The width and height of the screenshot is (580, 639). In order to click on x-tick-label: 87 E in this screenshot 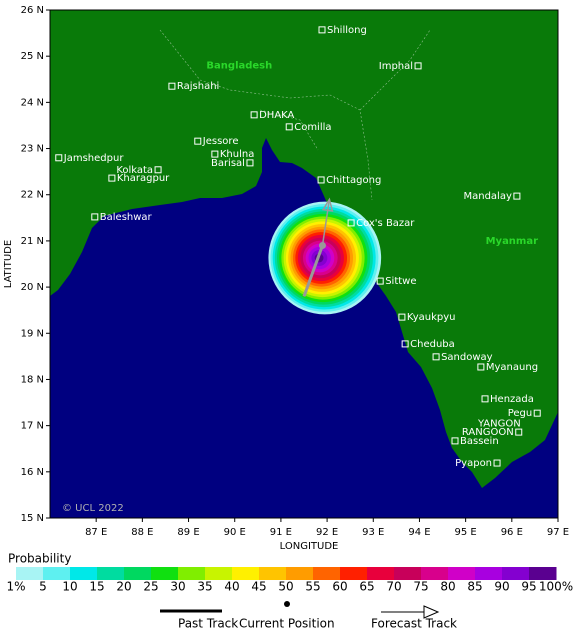, I will do `click(96, 532)`.